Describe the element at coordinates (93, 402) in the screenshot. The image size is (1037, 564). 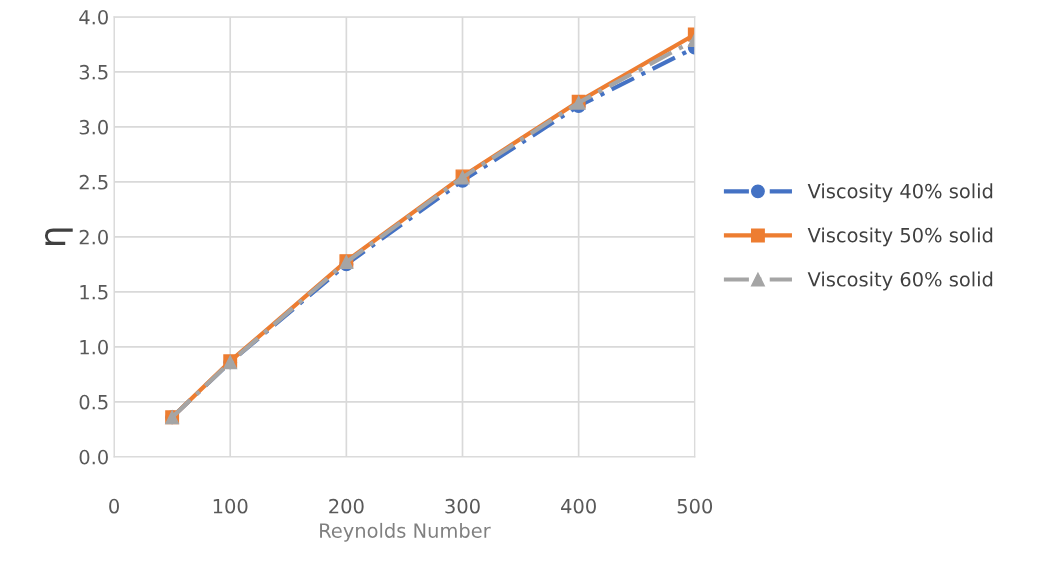
I see `y-tick-label: 0.5` at that location.